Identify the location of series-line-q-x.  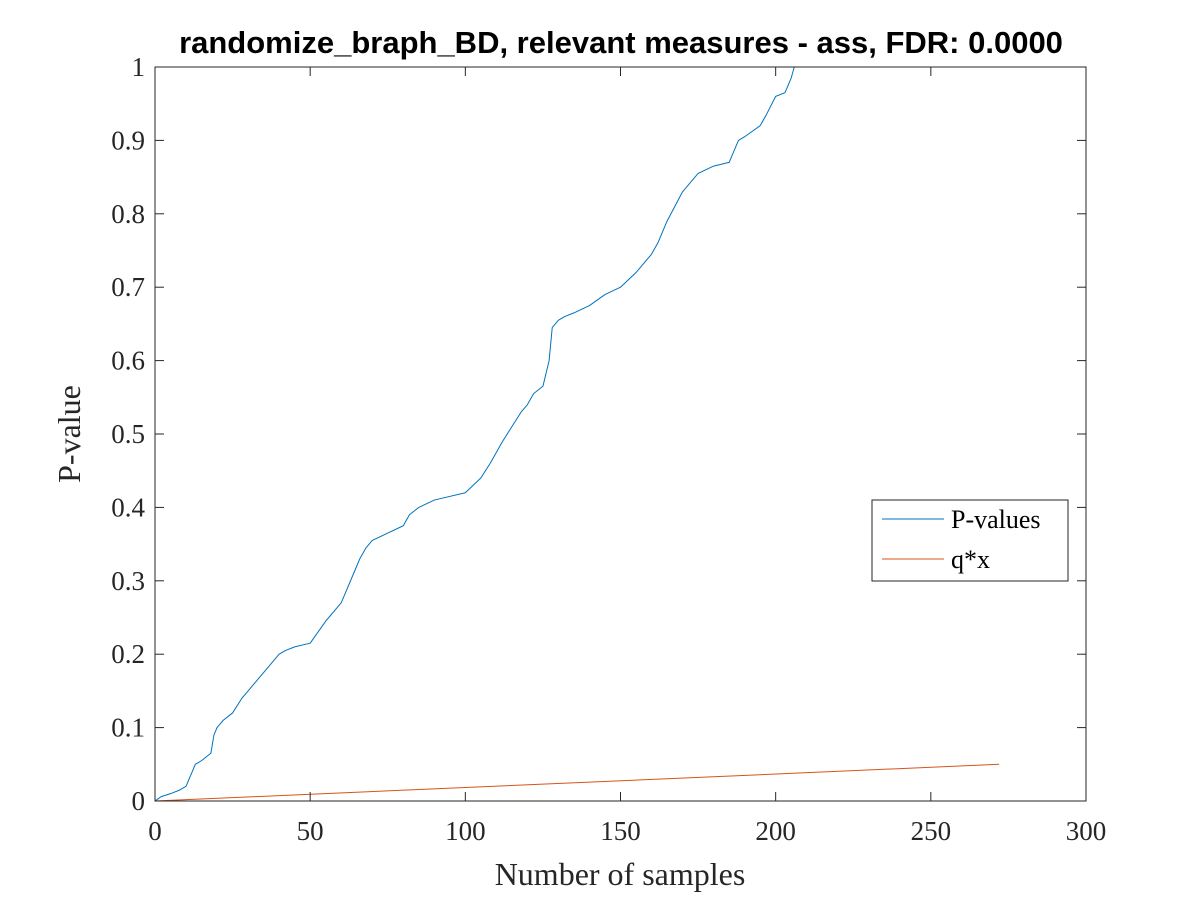
(577, 782).